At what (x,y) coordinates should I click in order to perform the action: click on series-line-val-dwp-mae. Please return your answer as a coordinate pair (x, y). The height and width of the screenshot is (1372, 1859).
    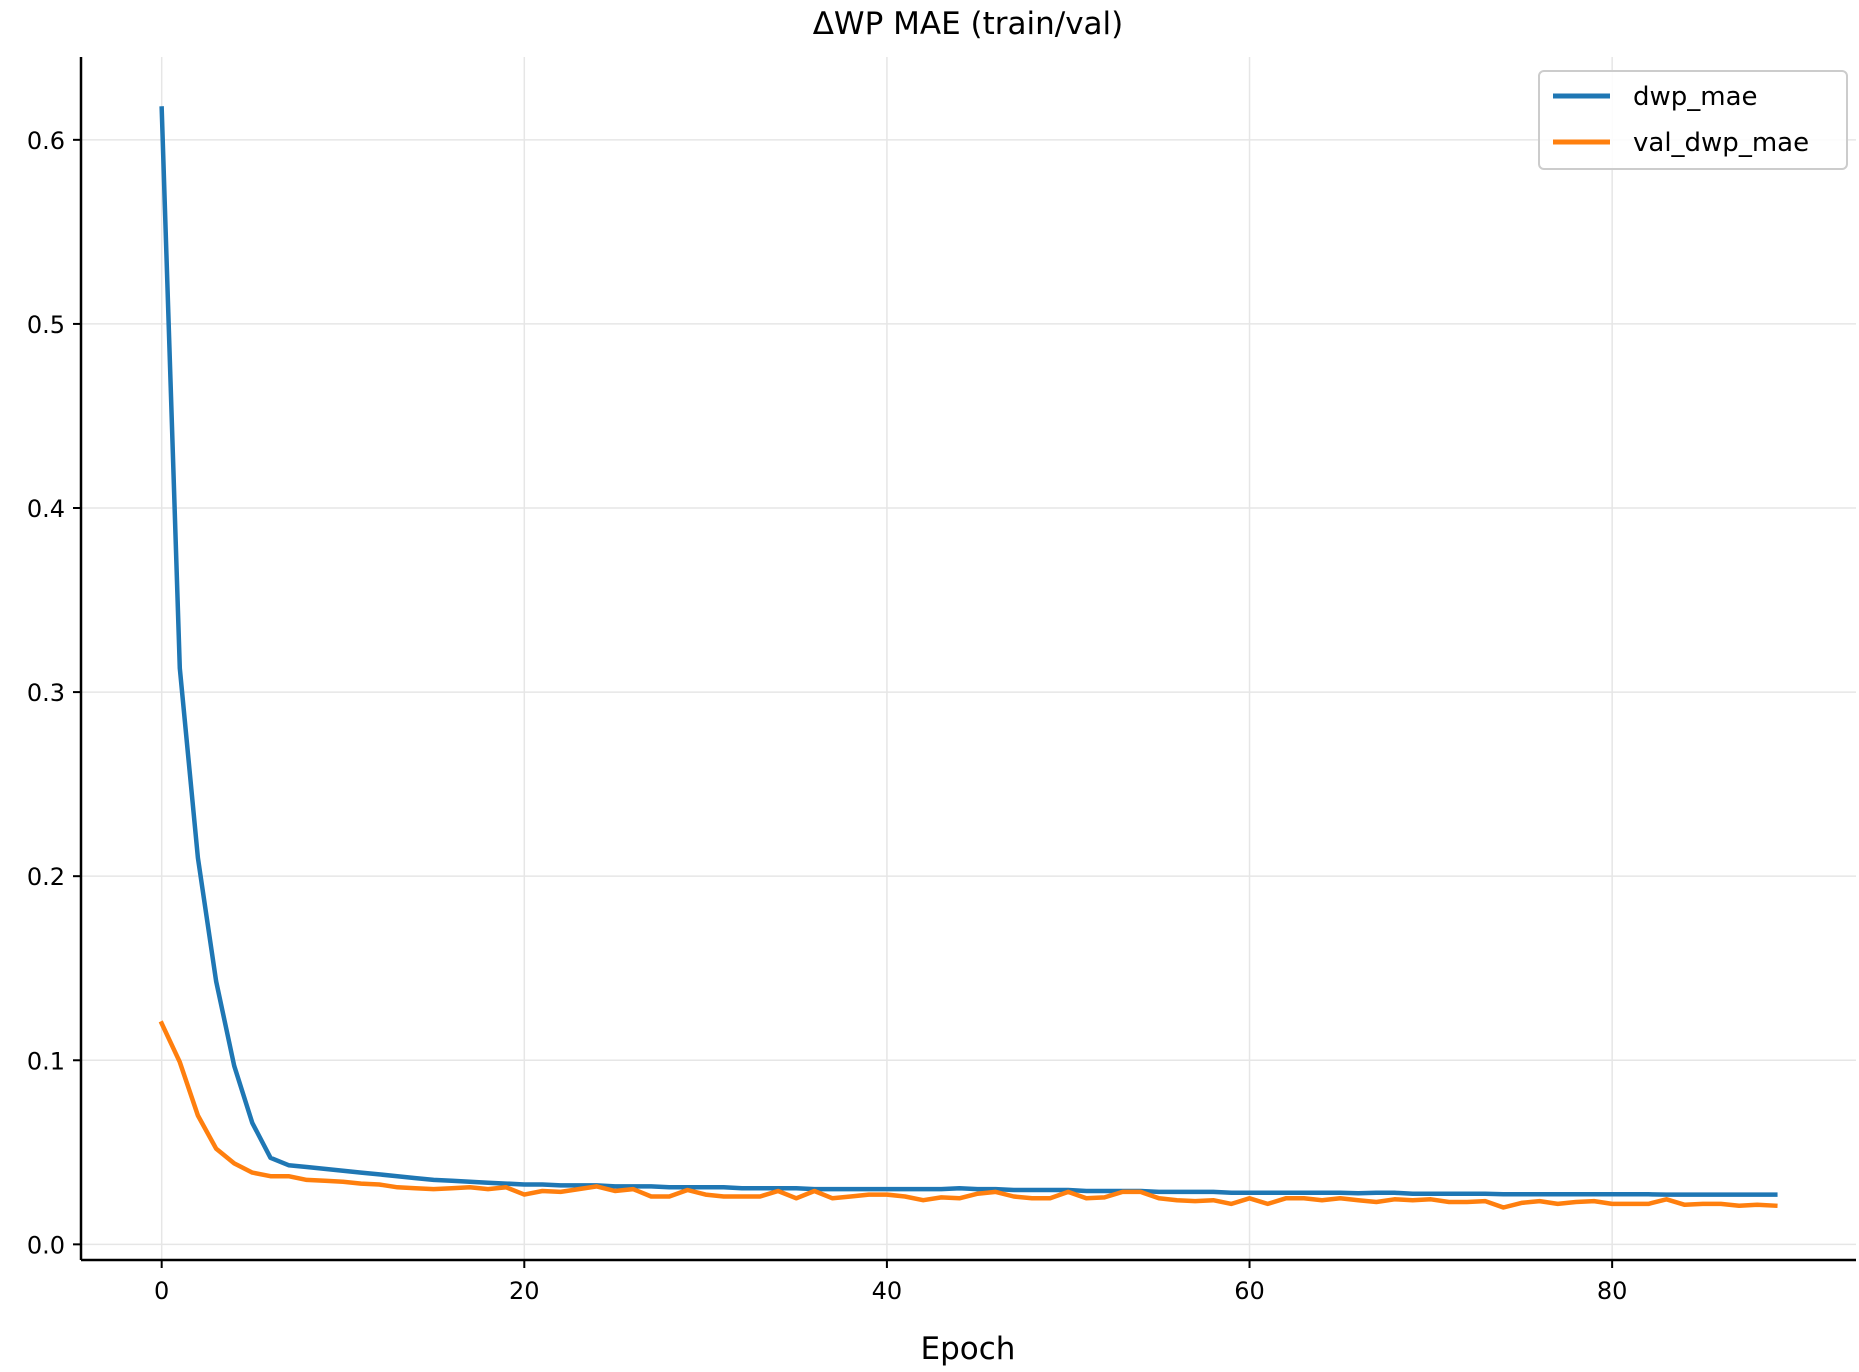
    Looking at the image, I should click on (968, 1115).